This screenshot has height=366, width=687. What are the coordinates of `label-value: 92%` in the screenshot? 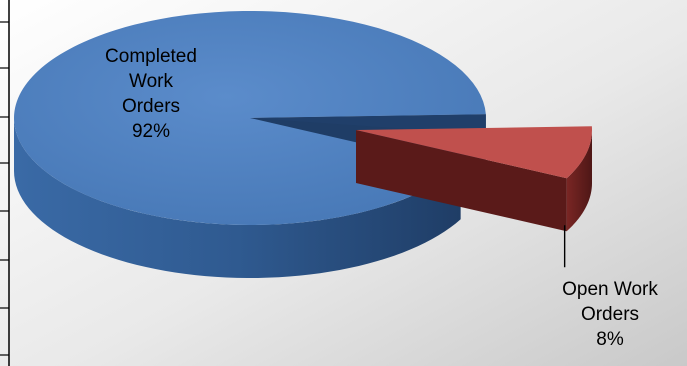 It's located at (151, 131).